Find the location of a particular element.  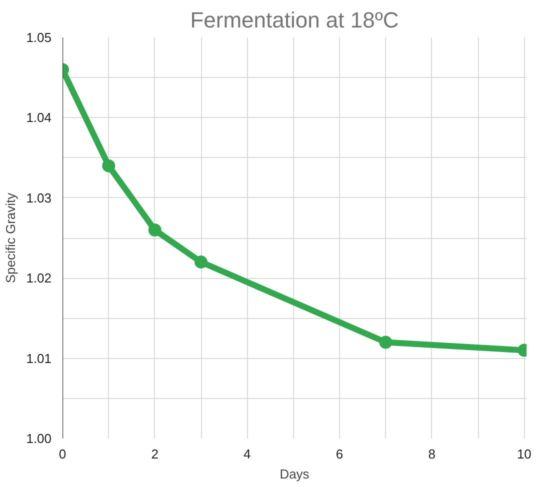

y-tick-label: 1.05 is located at coordinates (39, 37).